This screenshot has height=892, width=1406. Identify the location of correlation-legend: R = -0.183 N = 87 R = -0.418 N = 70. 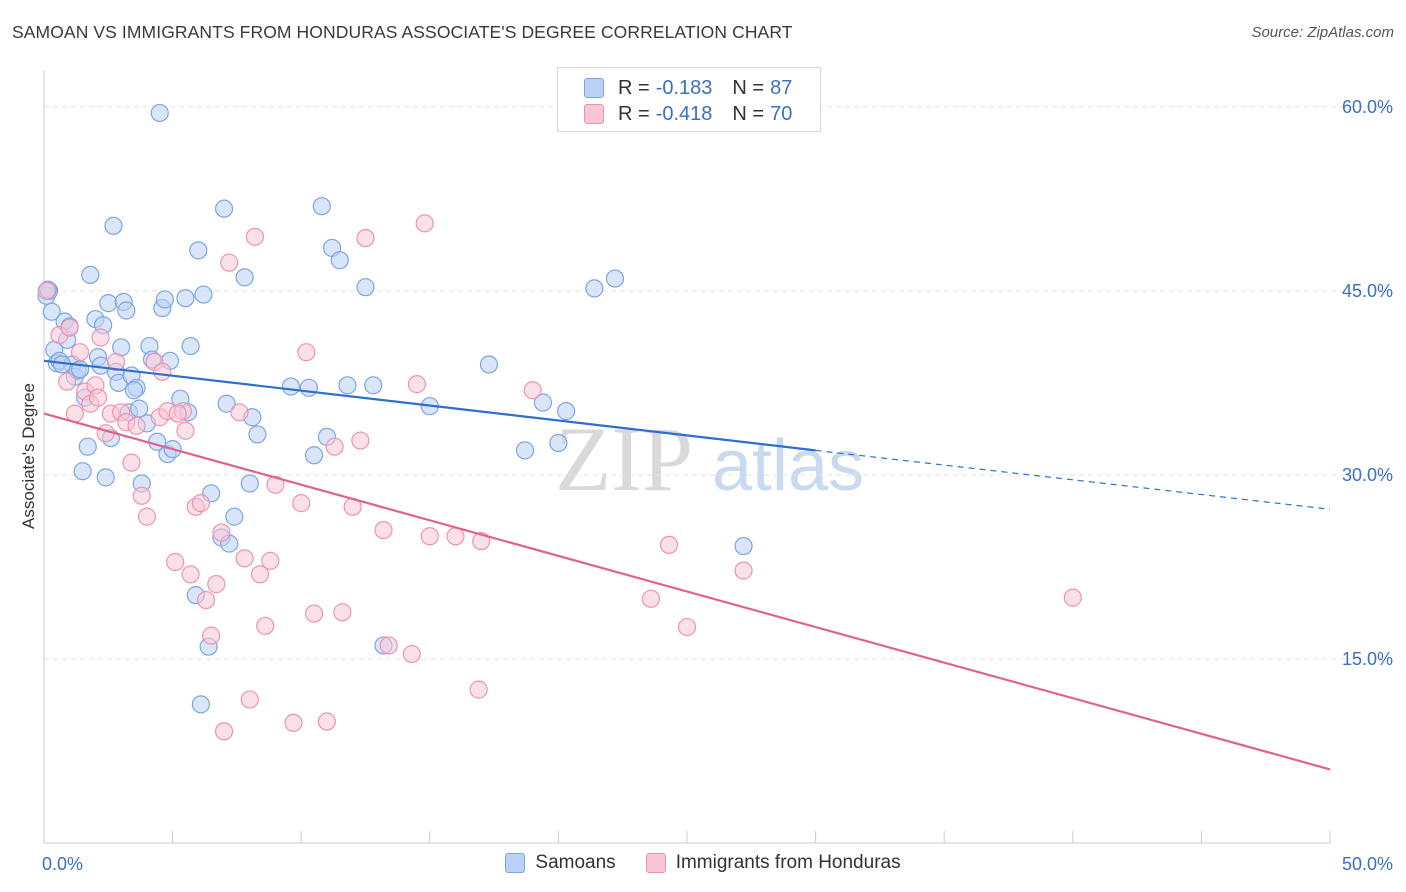
(689, 99).